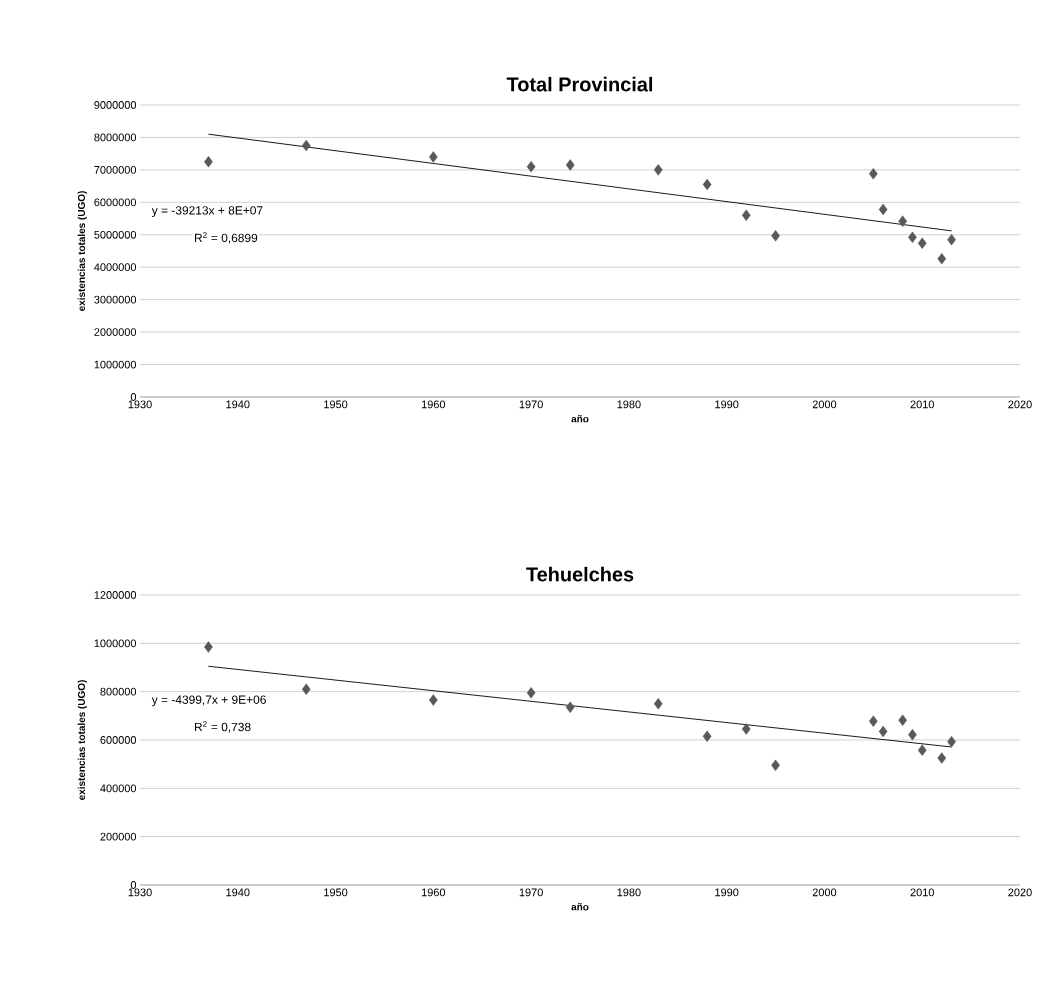  I want to click on y-tick-label: 200000, so click(118, 836).